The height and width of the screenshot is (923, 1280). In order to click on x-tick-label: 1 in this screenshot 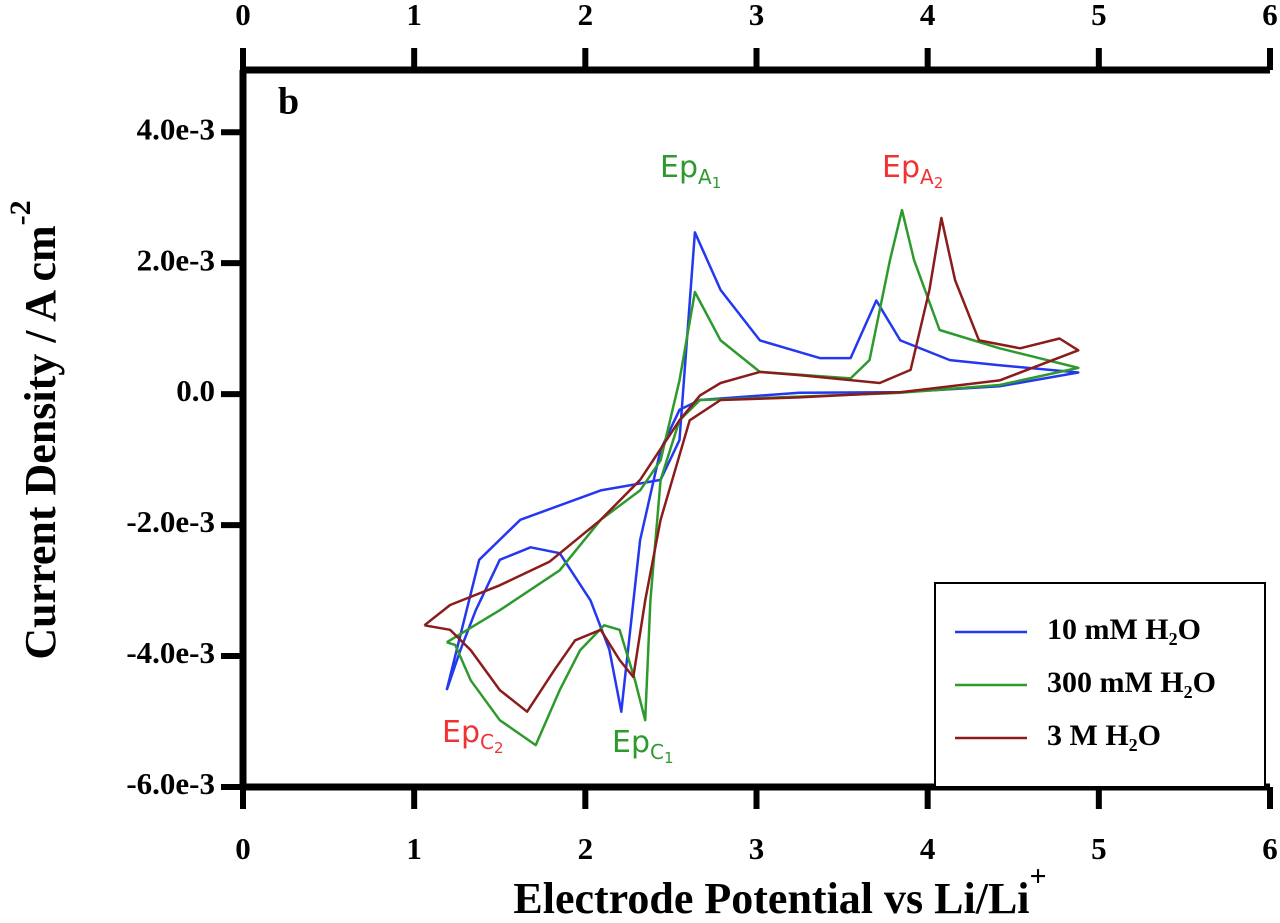, I will do `click(414, 848)`.